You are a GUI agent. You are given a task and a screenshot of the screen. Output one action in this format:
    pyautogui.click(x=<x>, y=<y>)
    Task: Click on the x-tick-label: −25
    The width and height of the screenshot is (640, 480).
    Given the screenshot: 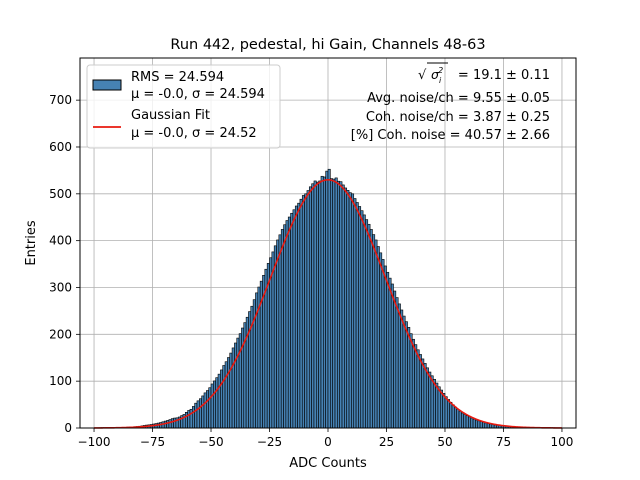 What is the action you would take?
    pyautogui.click(x=269, y=442)
    